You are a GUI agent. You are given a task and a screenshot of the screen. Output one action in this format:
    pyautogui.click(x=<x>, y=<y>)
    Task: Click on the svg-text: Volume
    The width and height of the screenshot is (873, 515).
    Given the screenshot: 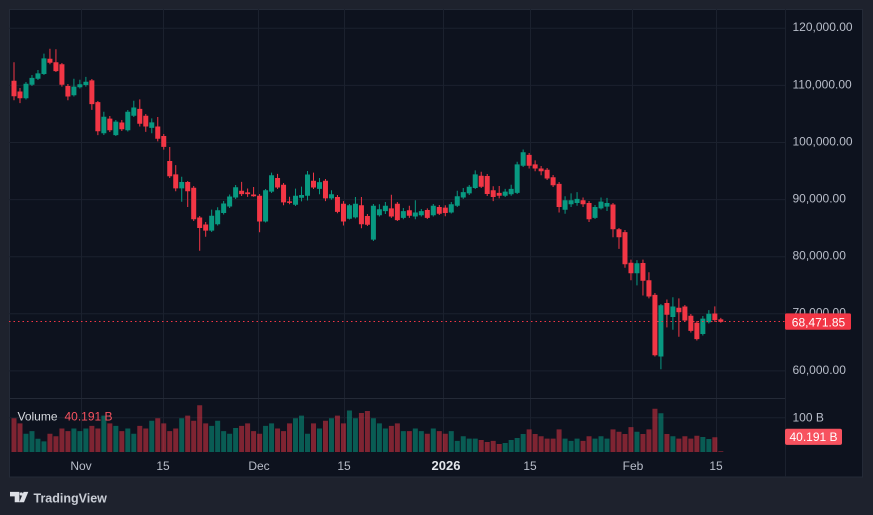 What is the action you would take?
    pyautogui.click(x=38, y=416)
    